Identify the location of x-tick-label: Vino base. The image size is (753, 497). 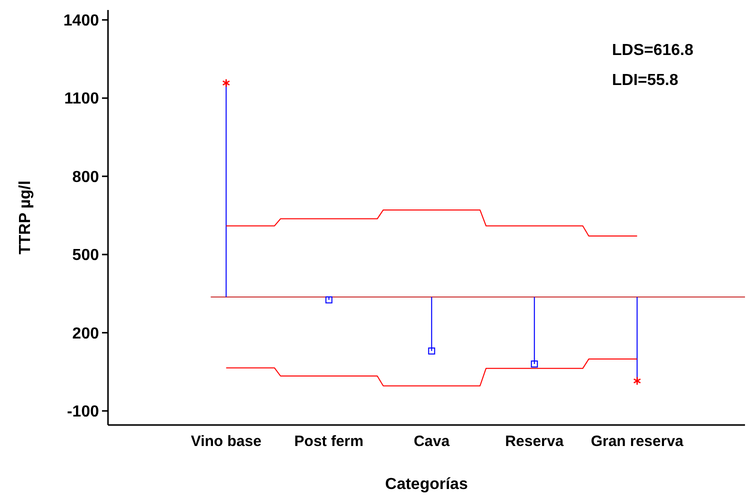
(226, 441).